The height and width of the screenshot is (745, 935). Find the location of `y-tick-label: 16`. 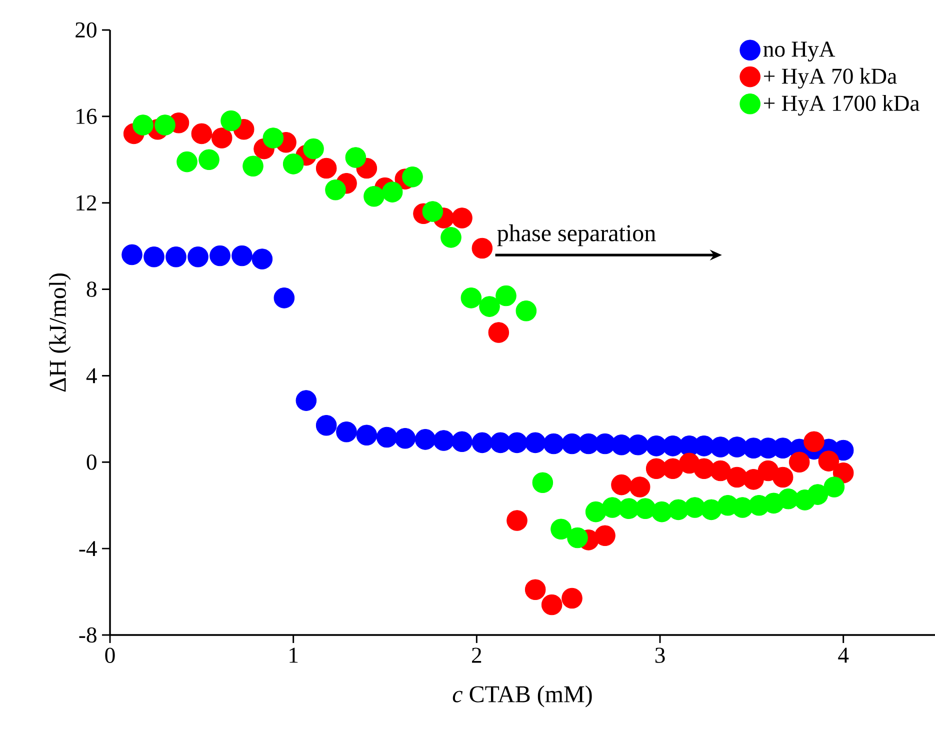

y-tick-label: 16 is located at coordinates (86, 116).